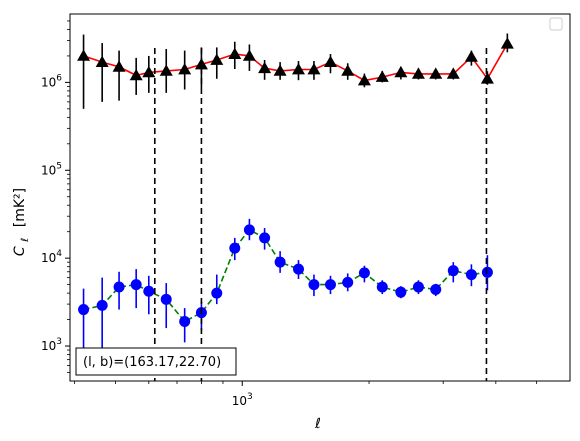  I want to click on y-axis-label: C ℓ [mK²], so click(22, 222).